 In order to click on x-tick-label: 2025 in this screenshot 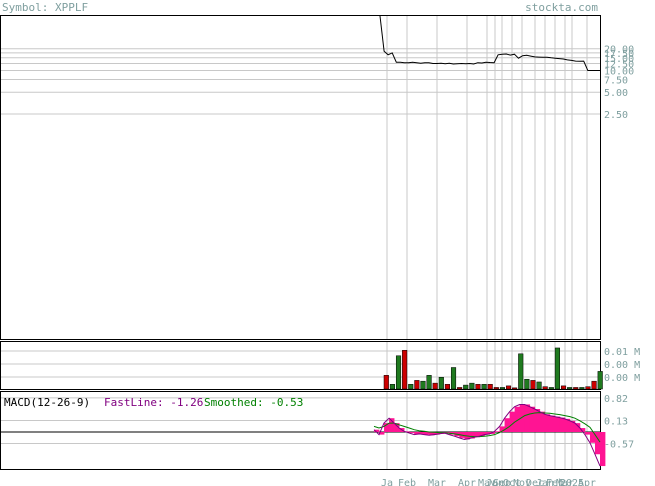, I will do `click(572, 482)`.